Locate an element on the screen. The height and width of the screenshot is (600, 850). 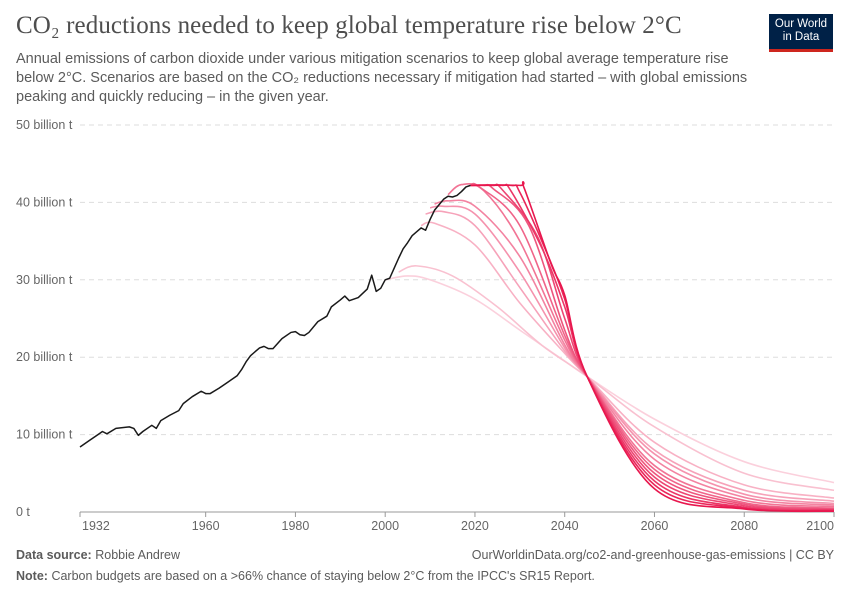
y-tick-label: 20 billion t is located at coordinates (44, 357).